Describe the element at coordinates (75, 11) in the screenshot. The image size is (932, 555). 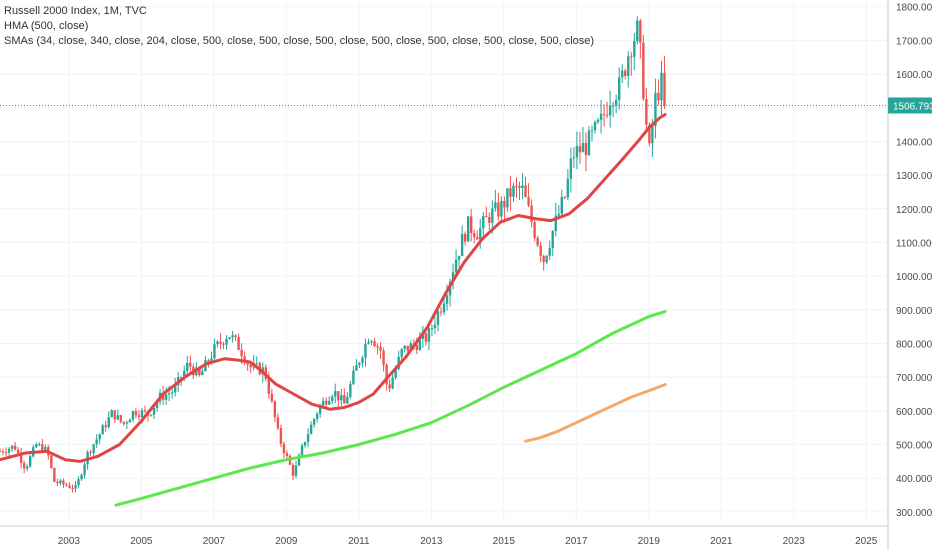
I see `symbol-title: Russell 2000 Index, 1M, TVC` at that location.